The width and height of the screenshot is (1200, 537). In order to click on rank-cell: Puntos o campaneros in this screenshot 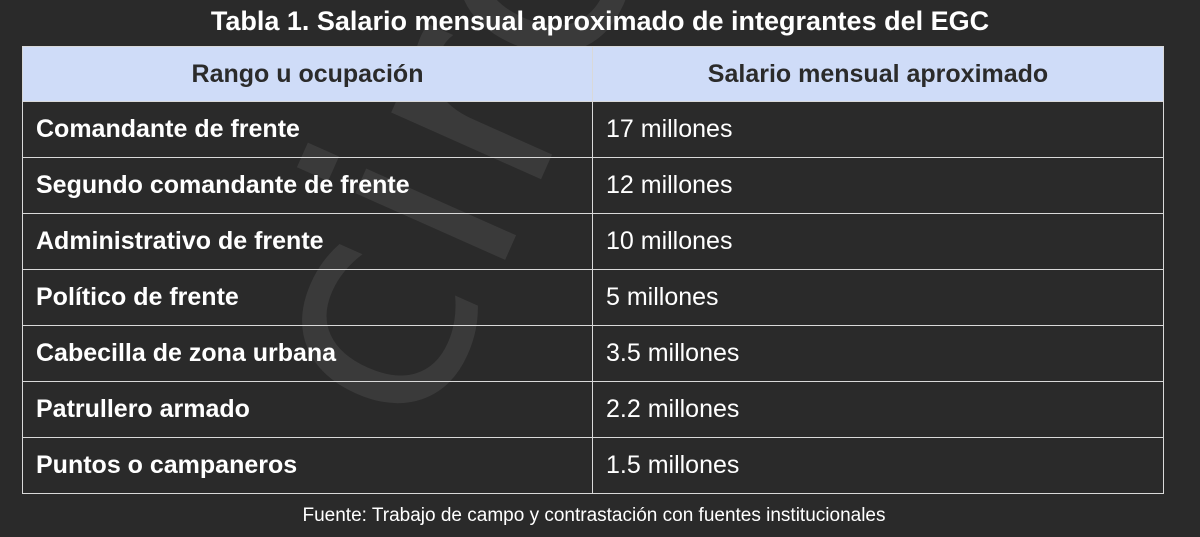, I will do `click(307, 465)`.